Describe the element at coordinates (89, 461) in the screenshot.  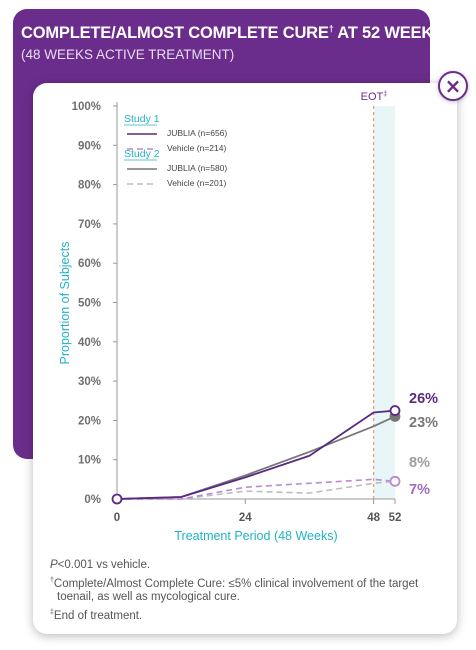
I see `y-tick-label: 10%` at that location.